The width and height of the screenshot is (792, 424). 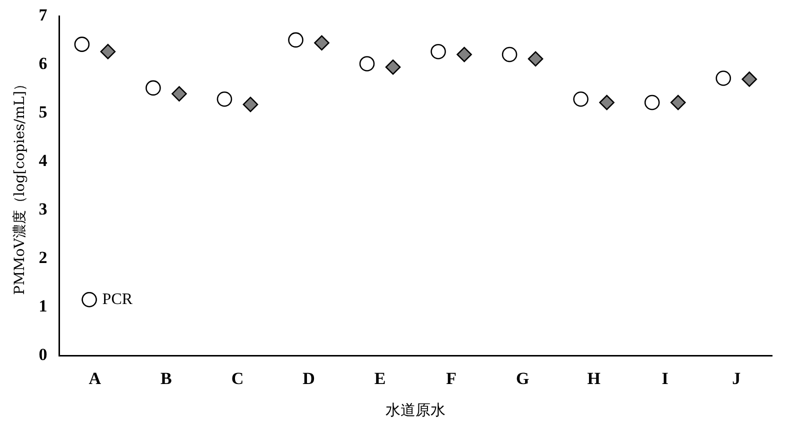 I want to click on x-tick-label: F, so click(x=451, y=378).